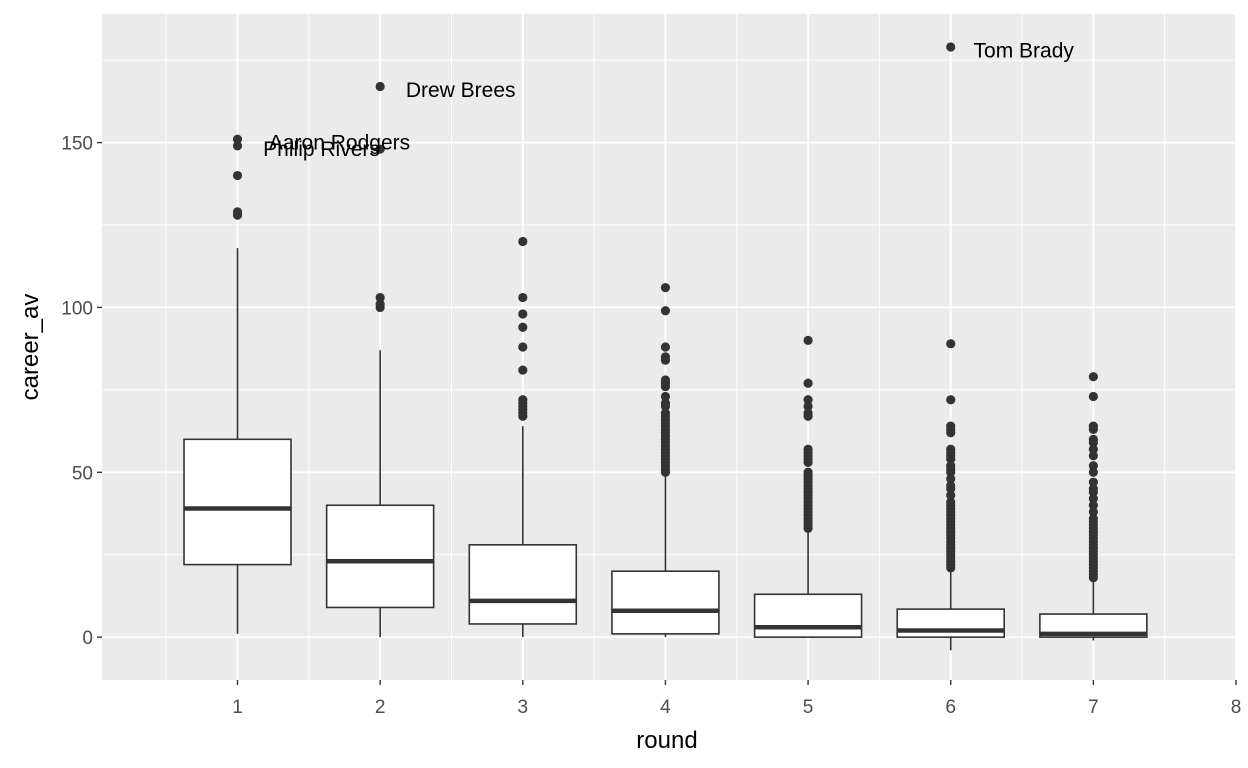 The height and width of the screenshot is (768, 1248). What do you see at coordinates (666, 740) in the screenshot?
I see `x-axis-title: round` at bounding box center [666, 740].